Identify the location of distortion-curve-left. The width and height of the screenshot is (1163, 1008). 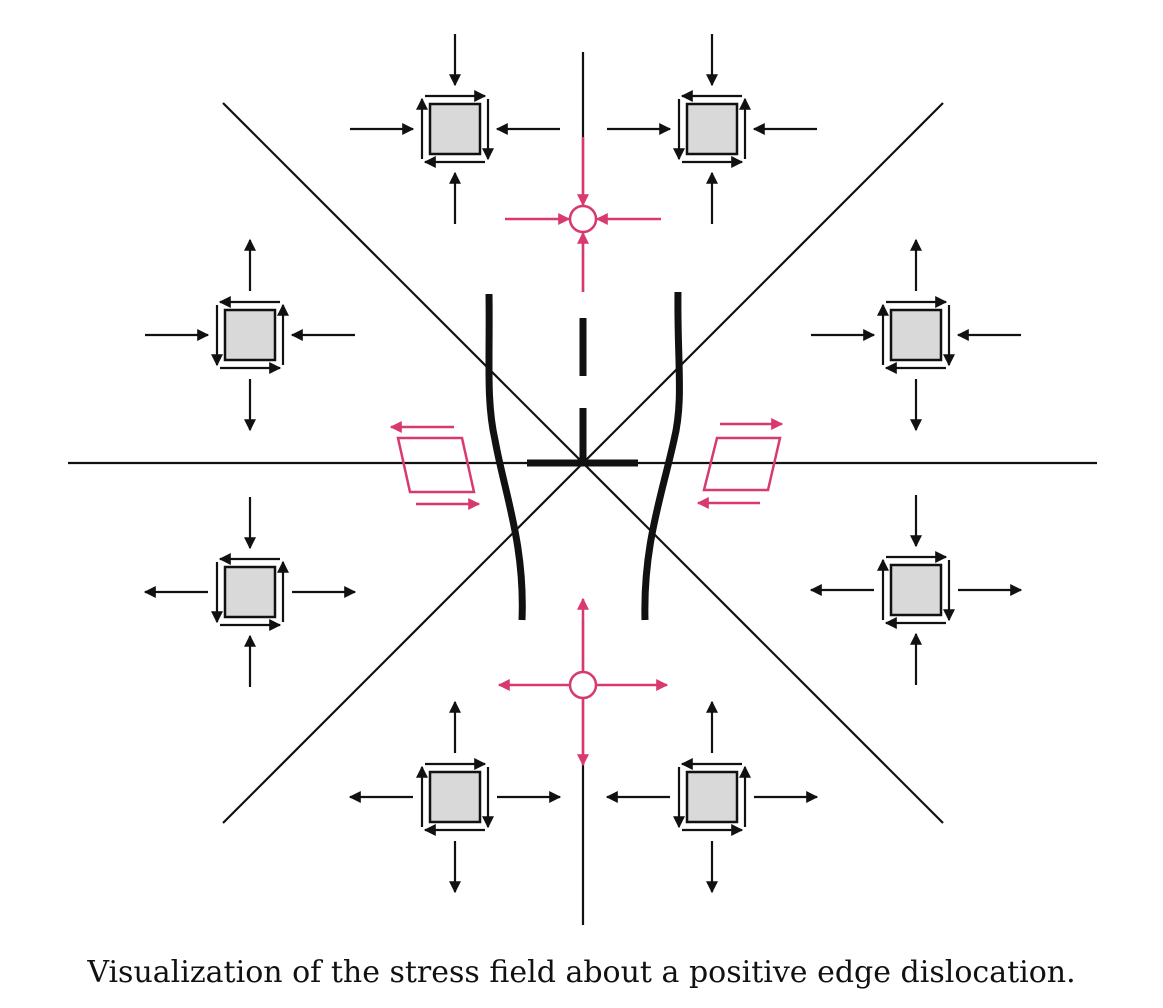
(505, 457).